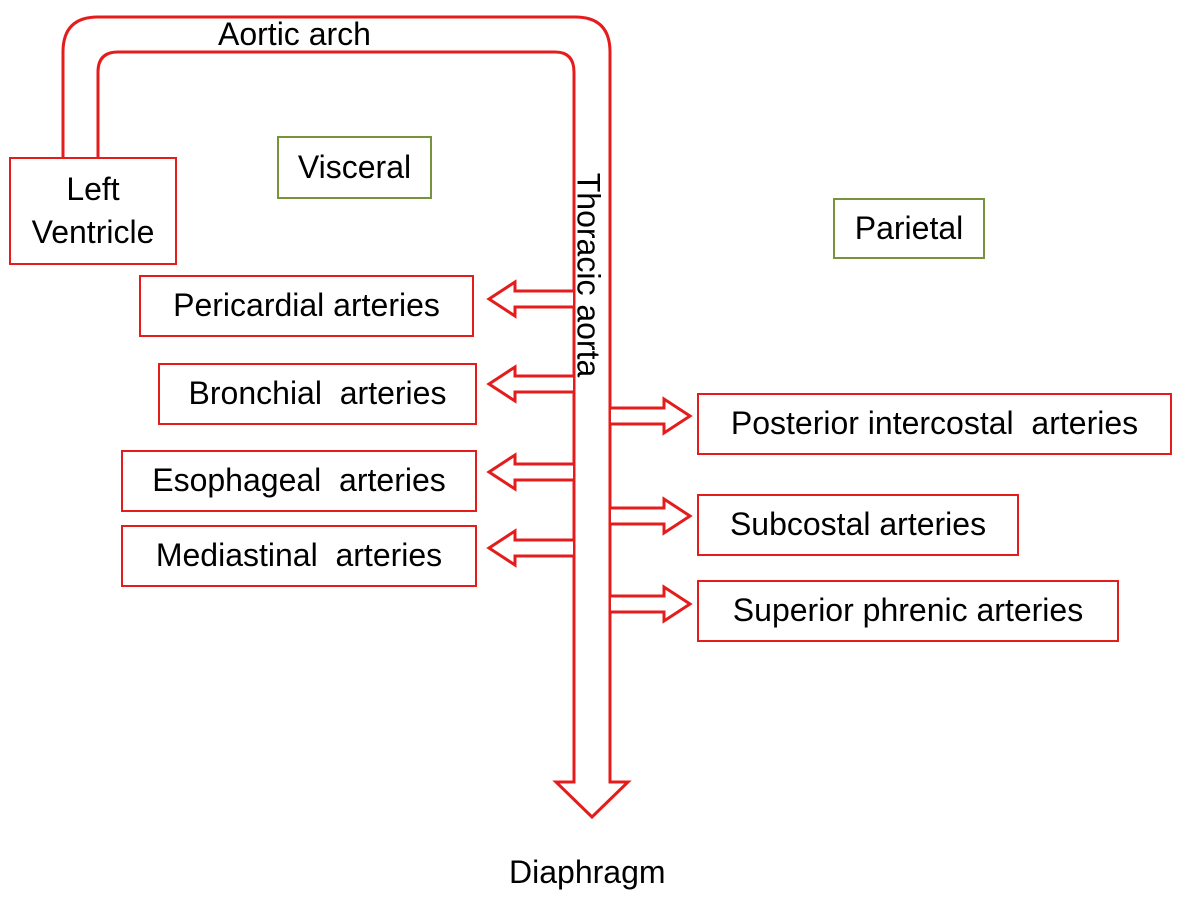  I want to click on mediastinal-arteries-box: Mediastinal arteries, so click(299, 556).